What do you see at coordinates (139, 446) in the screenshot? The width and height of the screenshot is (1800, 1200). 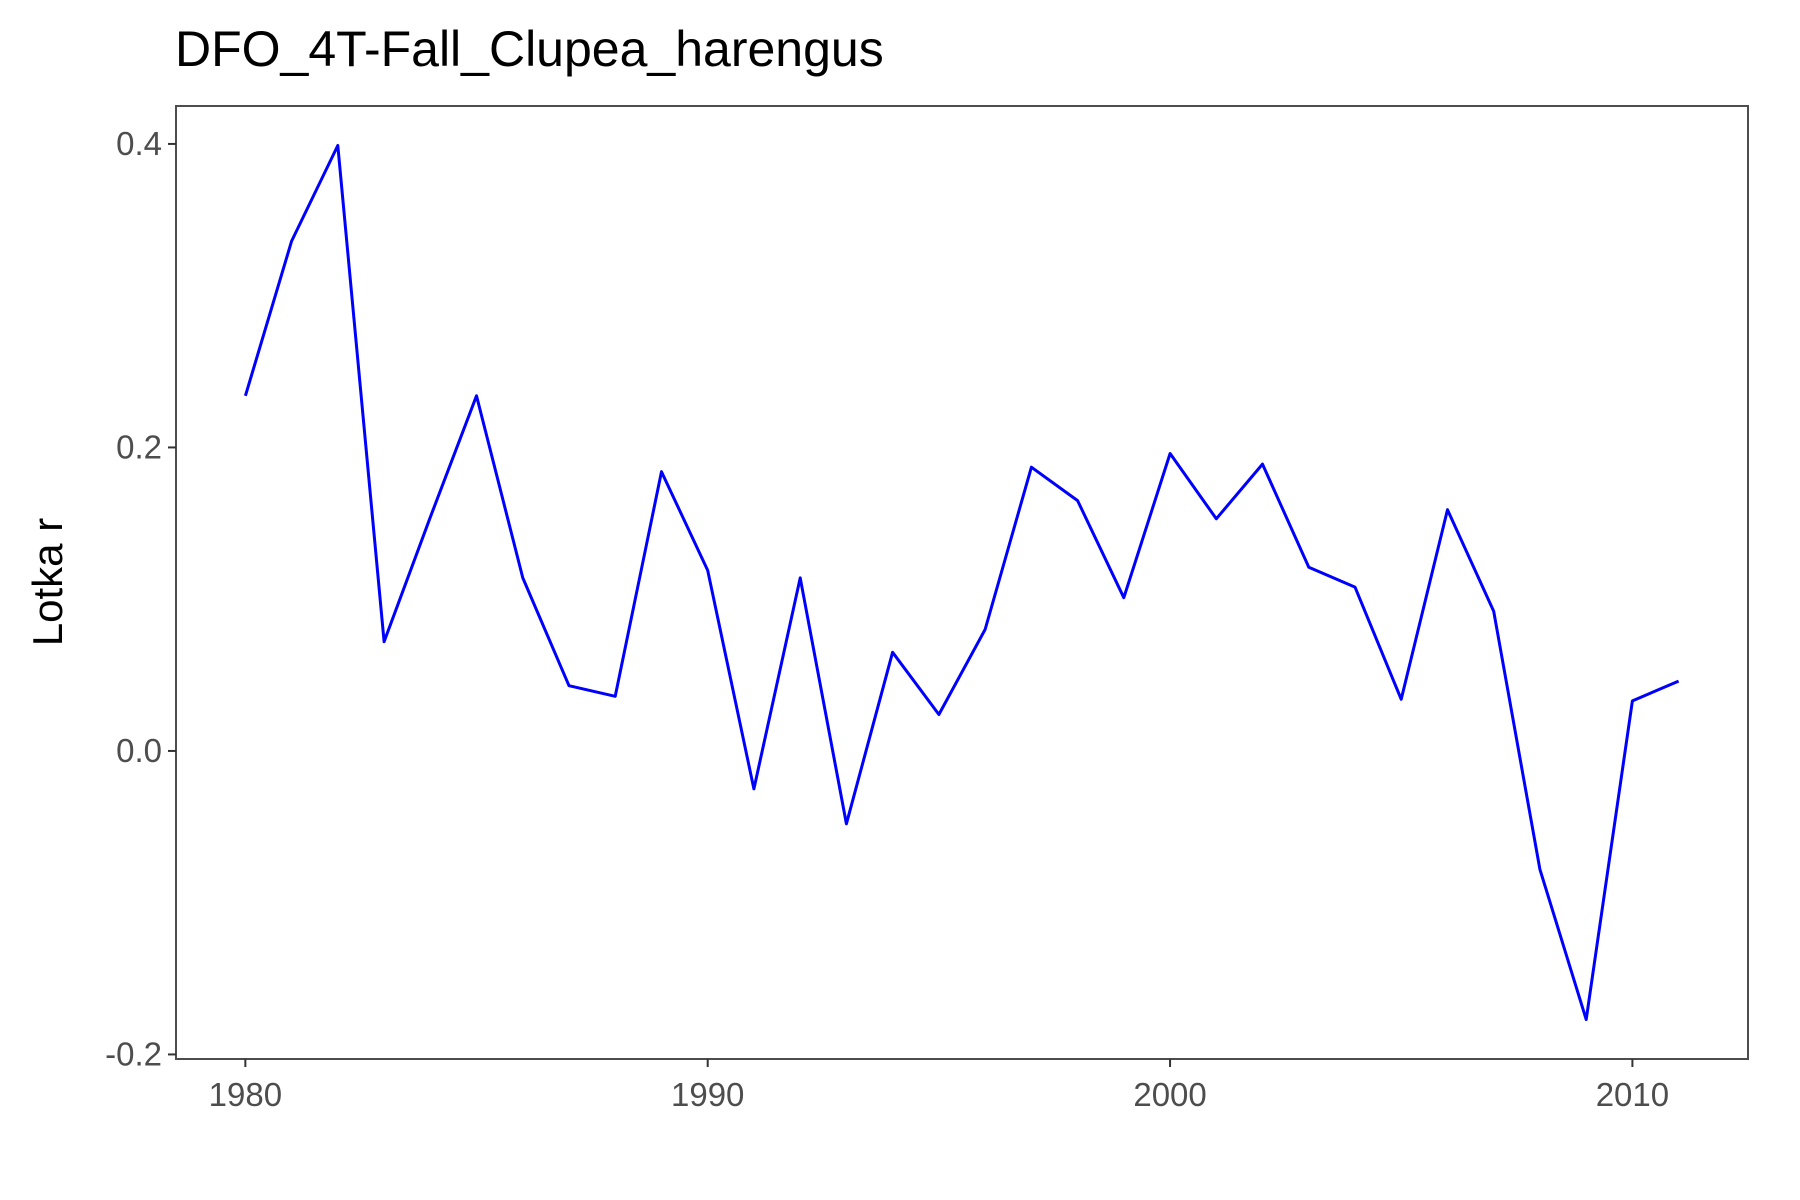 I see `y-tick-label: 0.2` at bounding box center [139, 446].